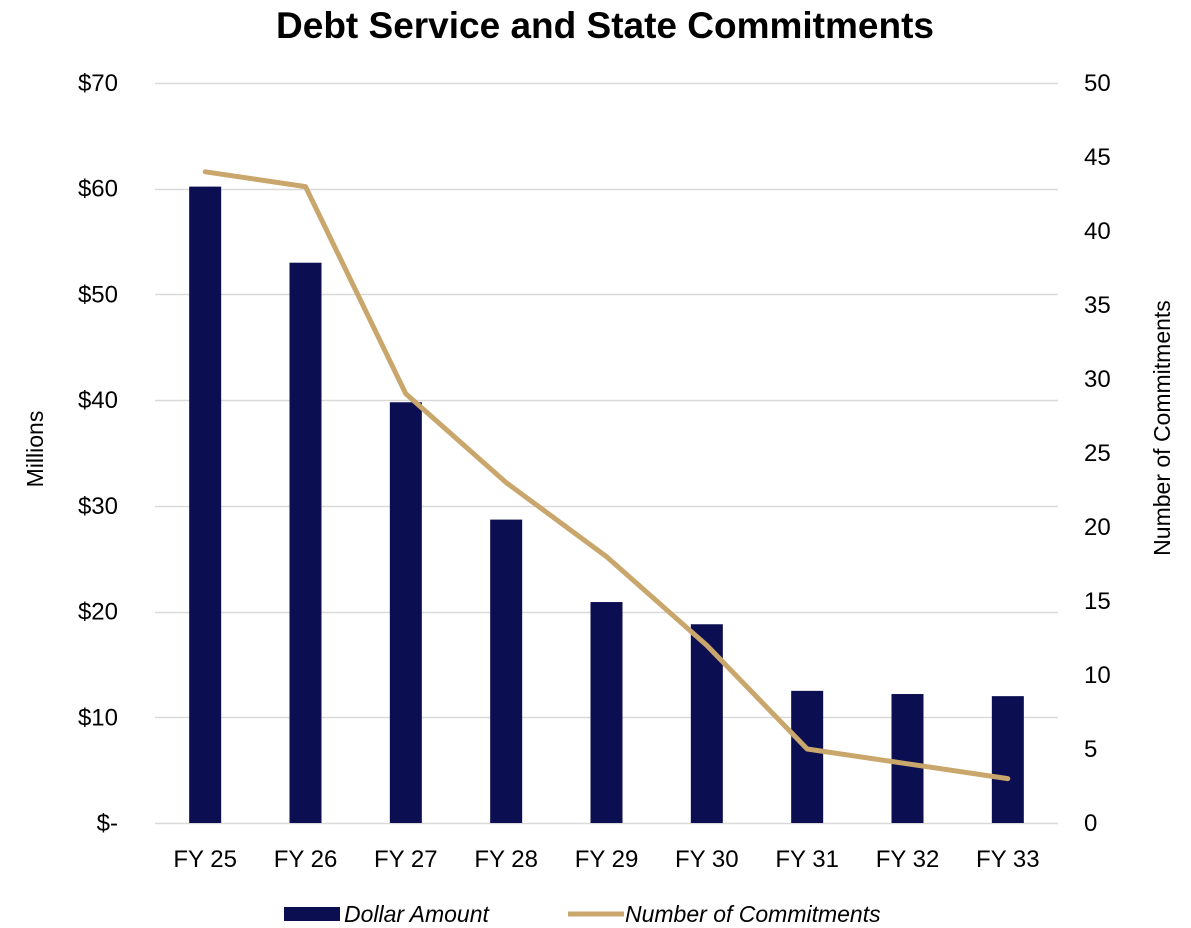 The width and height of the screenshot is (1191, 928). I want to click on y-tick-label-left: $70, so click(98, 83).